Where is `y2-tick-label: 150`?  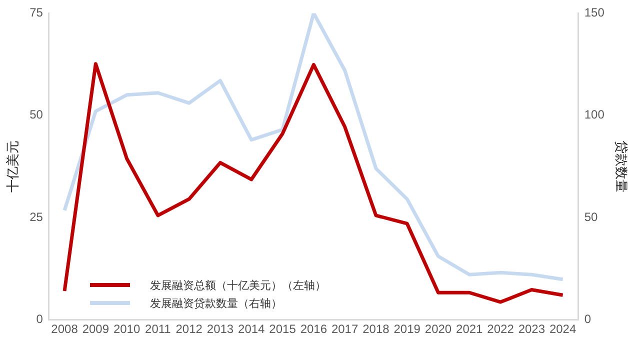 y2-tick-label: 150 is located at coordinates (594, 13).